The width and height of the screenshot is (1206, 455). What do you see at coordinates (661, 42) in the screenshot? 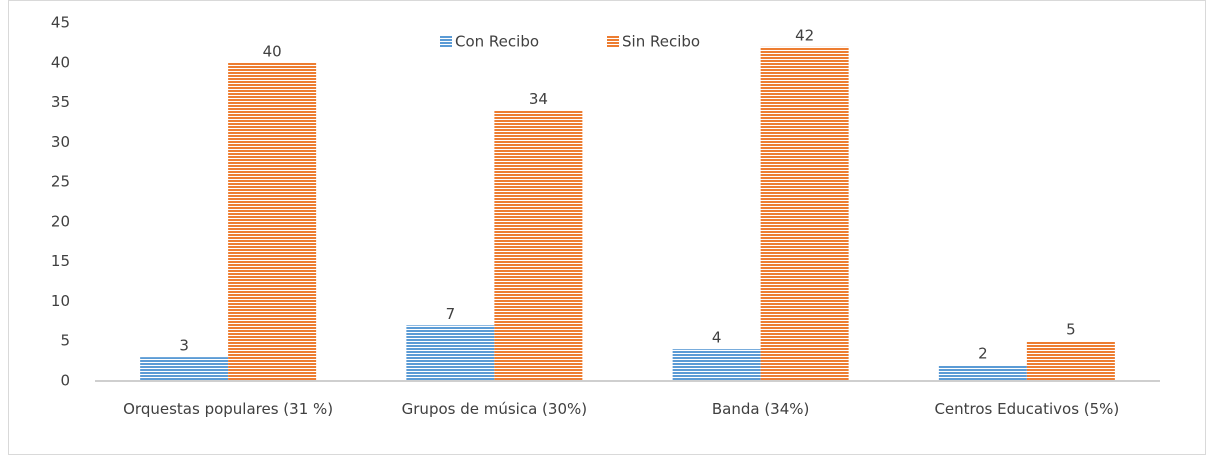
I see `legend-label: Sin Recibo` at bounding box center [661, 42].